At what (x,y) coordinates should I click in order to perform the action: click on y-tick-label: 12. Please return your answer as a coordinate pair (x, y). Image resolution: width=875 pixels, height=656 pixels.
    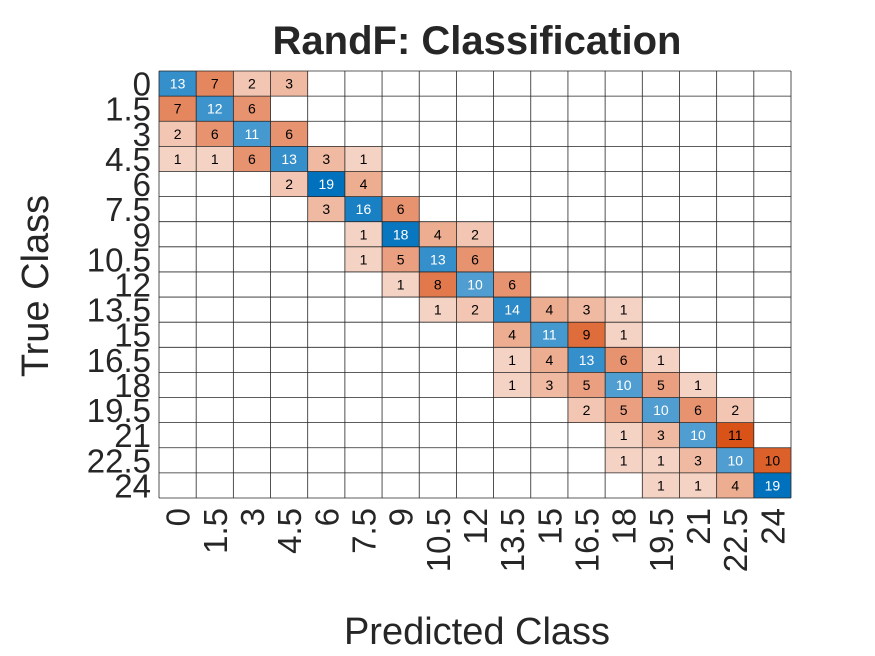
    Looking at the image, I should click on (132, 285).